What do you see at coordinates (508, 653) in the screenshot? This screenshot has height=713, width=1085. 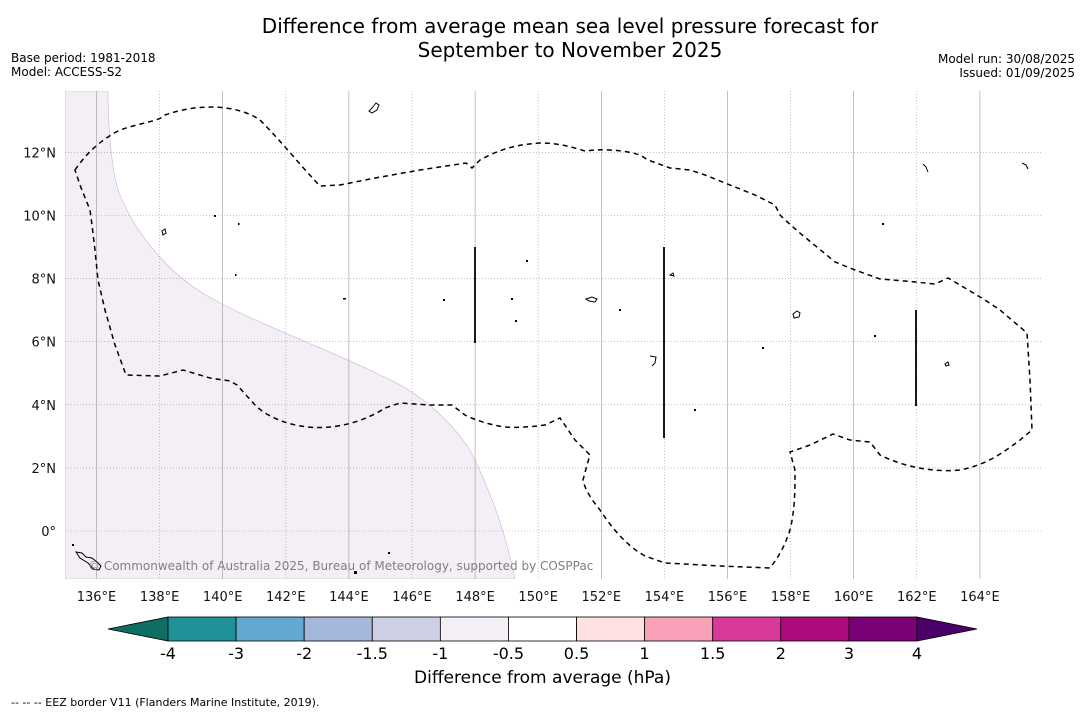 I see `colorbar-tick-label: -0.5` at bounding box center [508, 653].